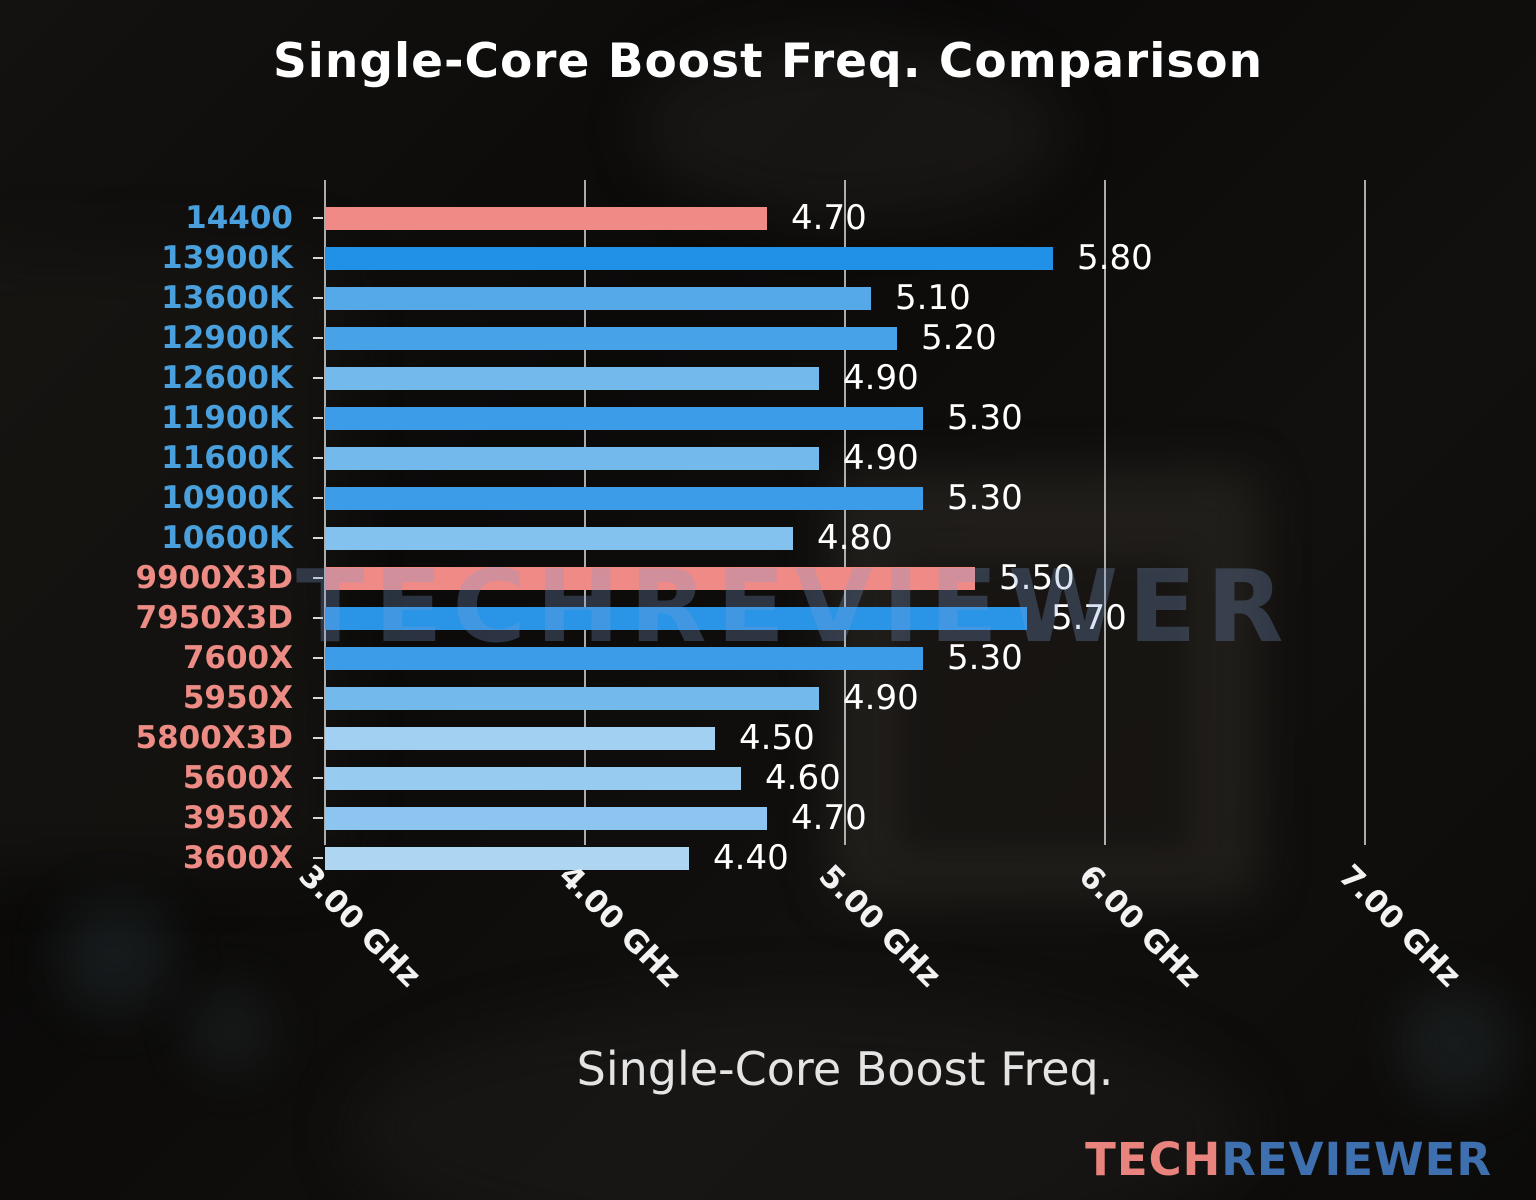  Describe the element at coordinates (845, 1069) in the screenshot. I see `x-axis-label: Single-Core Boost Freq.` at that location.